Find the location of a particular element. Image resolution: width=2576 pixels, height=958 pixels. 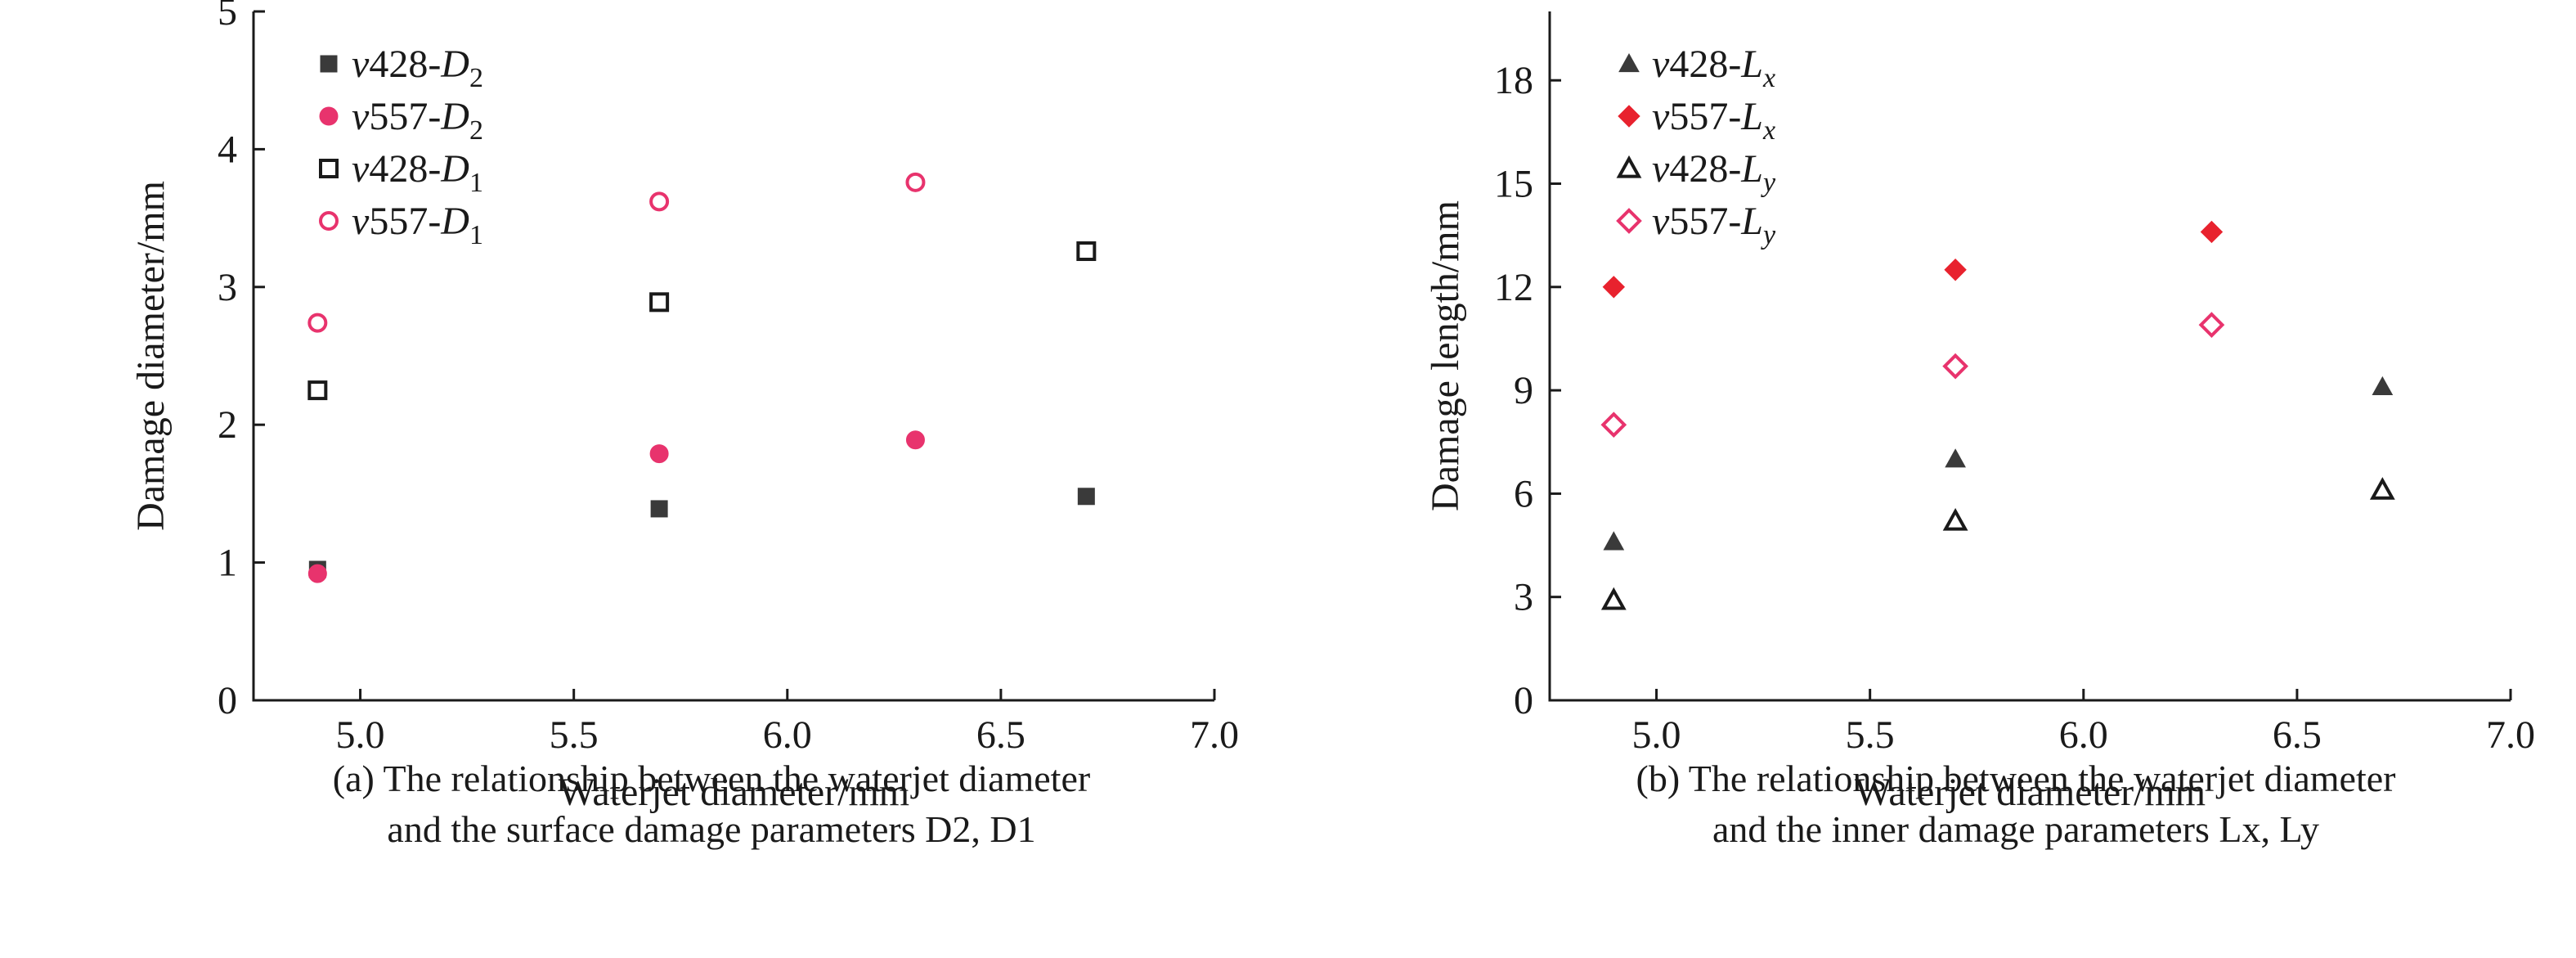

y-tick-label: 1 is located at coordinates (227, 563).